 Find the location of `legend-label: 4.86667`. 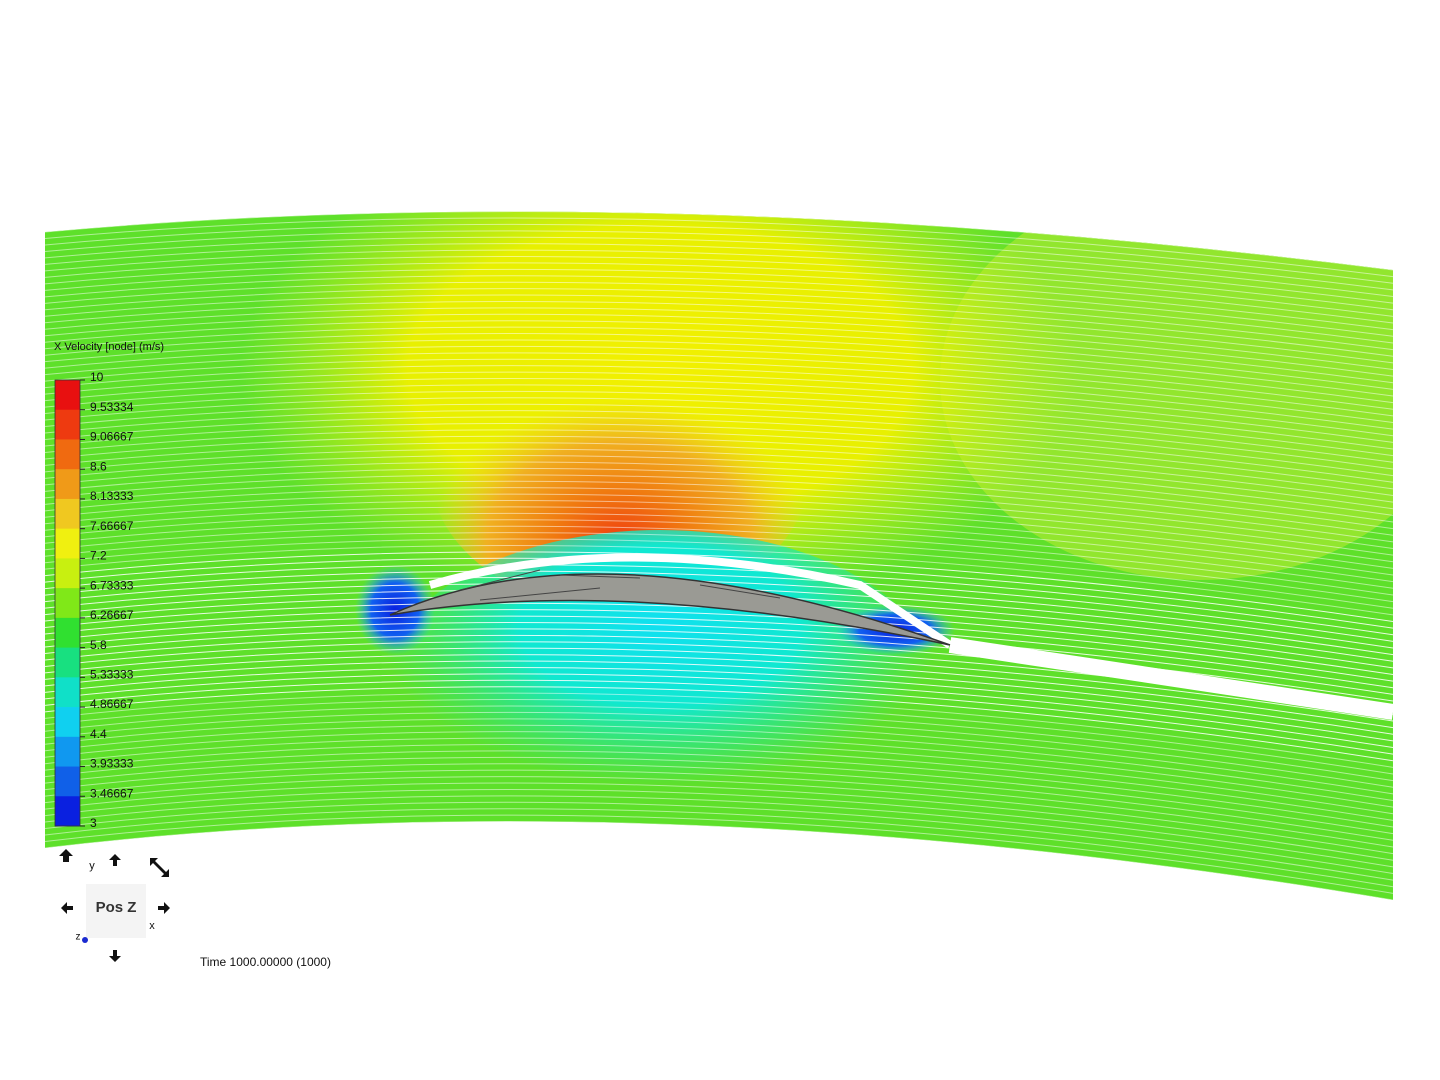

legend-label: 4.86667 is located at coordinates (112, 704).